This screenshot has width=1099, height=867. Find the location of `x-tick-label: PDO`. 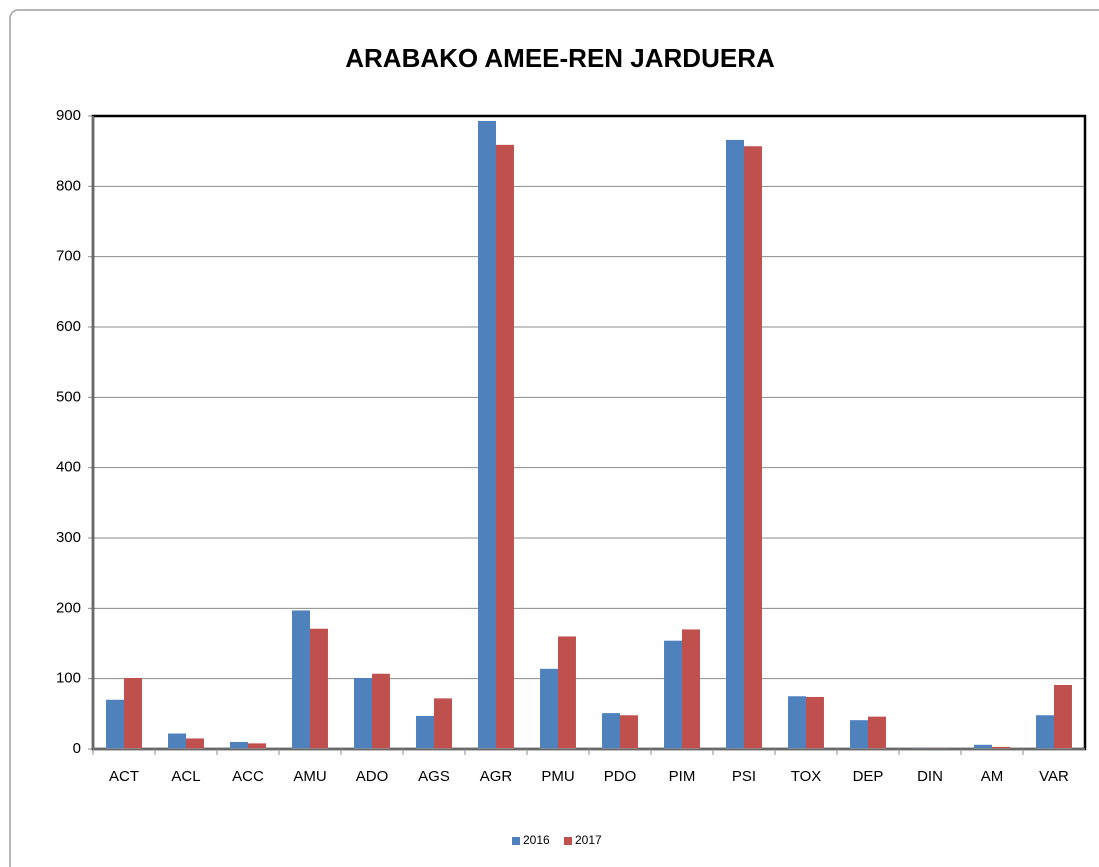

x-tick-label: PDO is located at coordinates (620, 776).